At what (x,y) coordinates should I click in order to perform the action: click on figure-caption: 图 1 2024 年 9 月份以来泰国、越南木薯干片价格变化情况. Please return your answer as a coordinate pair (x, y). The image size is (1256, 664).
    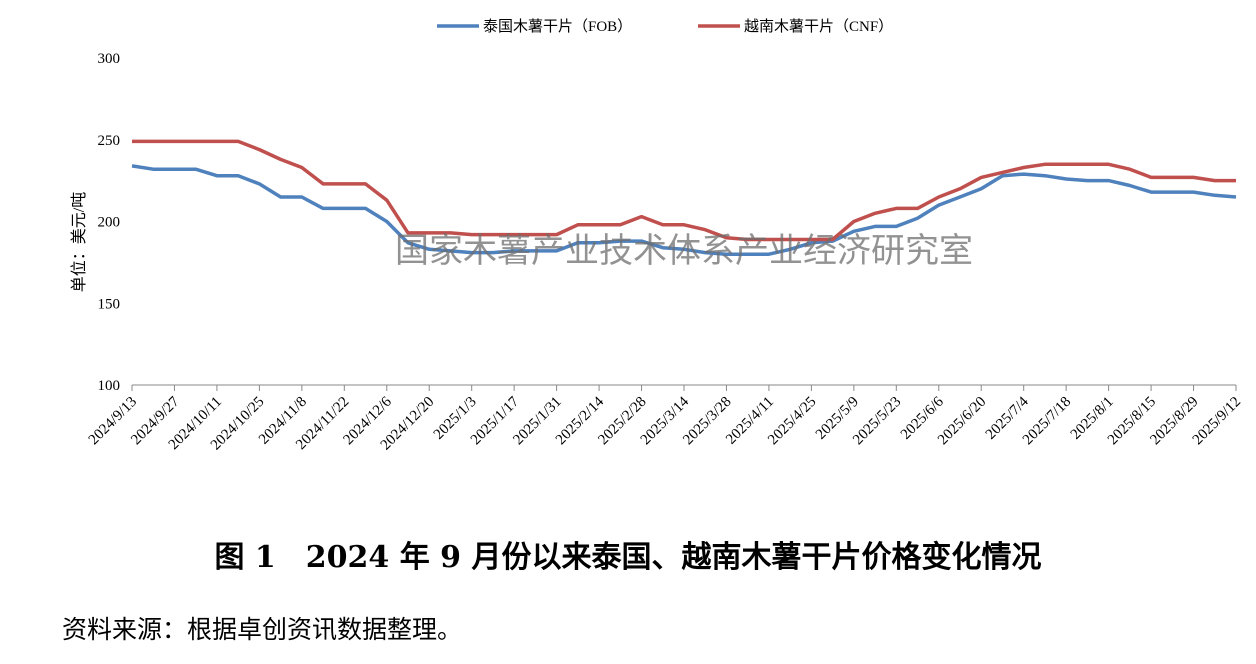
    Looking at the image, I should click on (628, 557).